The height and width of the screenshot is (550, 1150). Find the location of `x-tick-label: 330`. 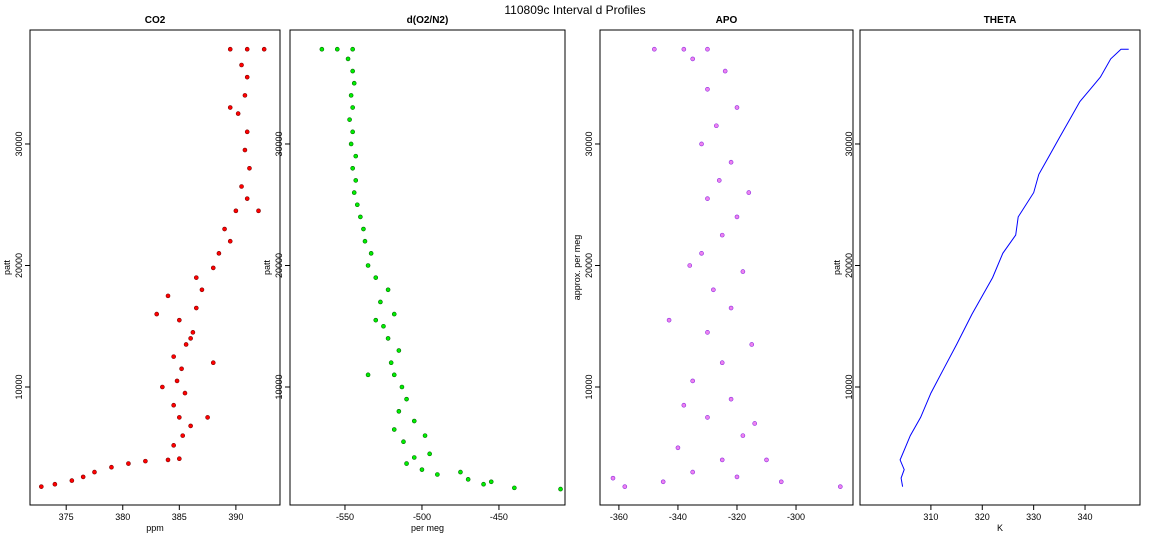

x-tick-label: 330 is located at coordinates (1033, 517).